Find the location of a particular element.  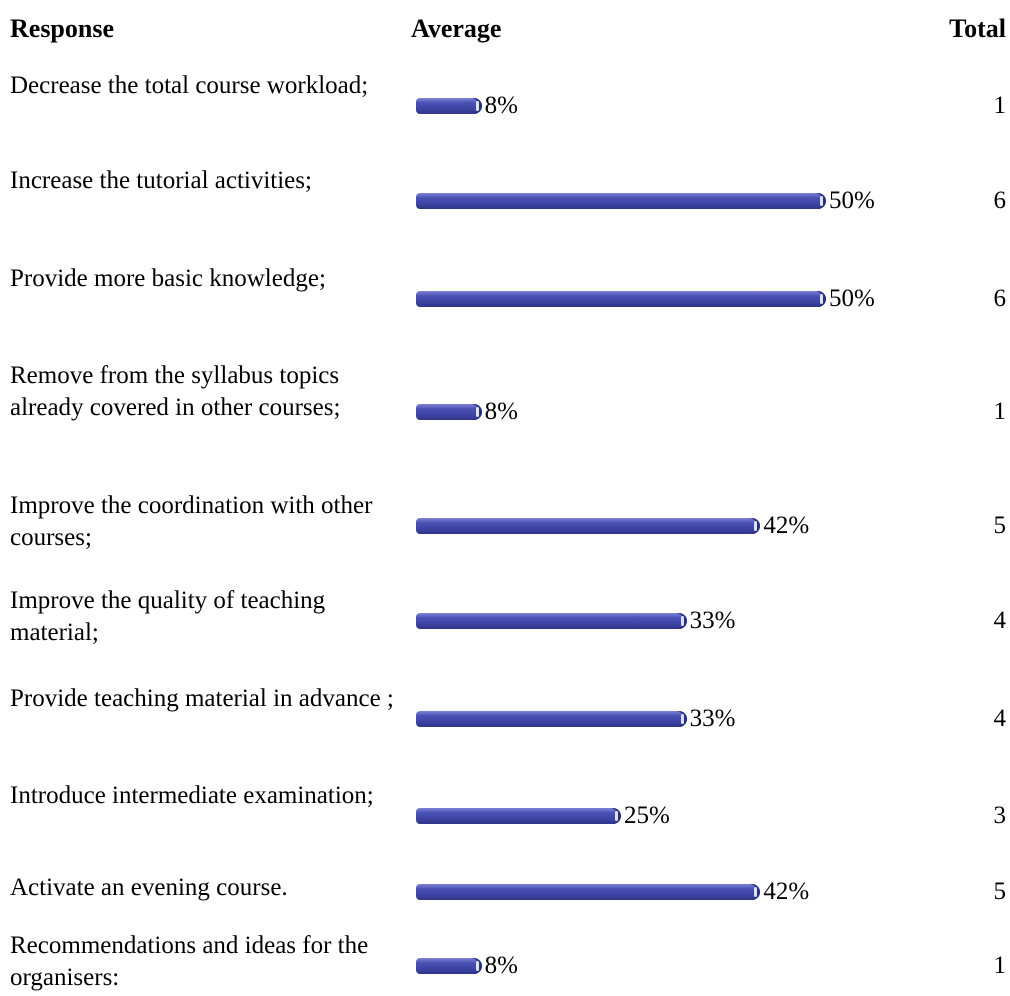

table-row: Introduce intermediate examination; 25% 3 is located at coordinates (505, 816).